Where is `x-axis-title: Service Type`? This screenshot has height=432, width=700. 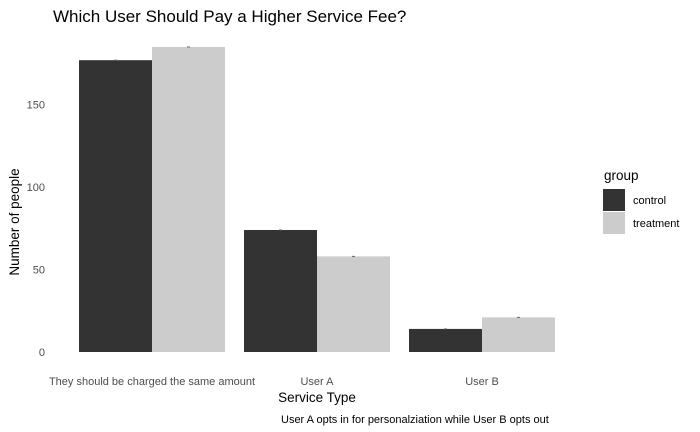
x-axis-title: Service Type is located at coordinates (317, 397).